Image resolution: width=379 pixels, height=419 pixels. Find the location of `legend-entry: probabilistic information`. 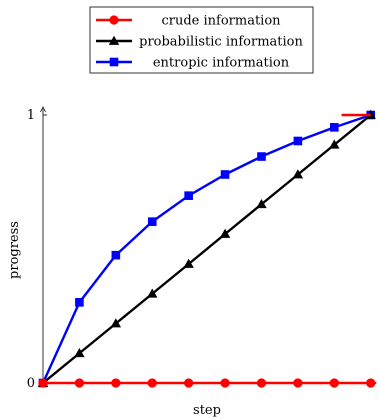

legend-entry: probabilistic information is located at coordinates (199, 42).